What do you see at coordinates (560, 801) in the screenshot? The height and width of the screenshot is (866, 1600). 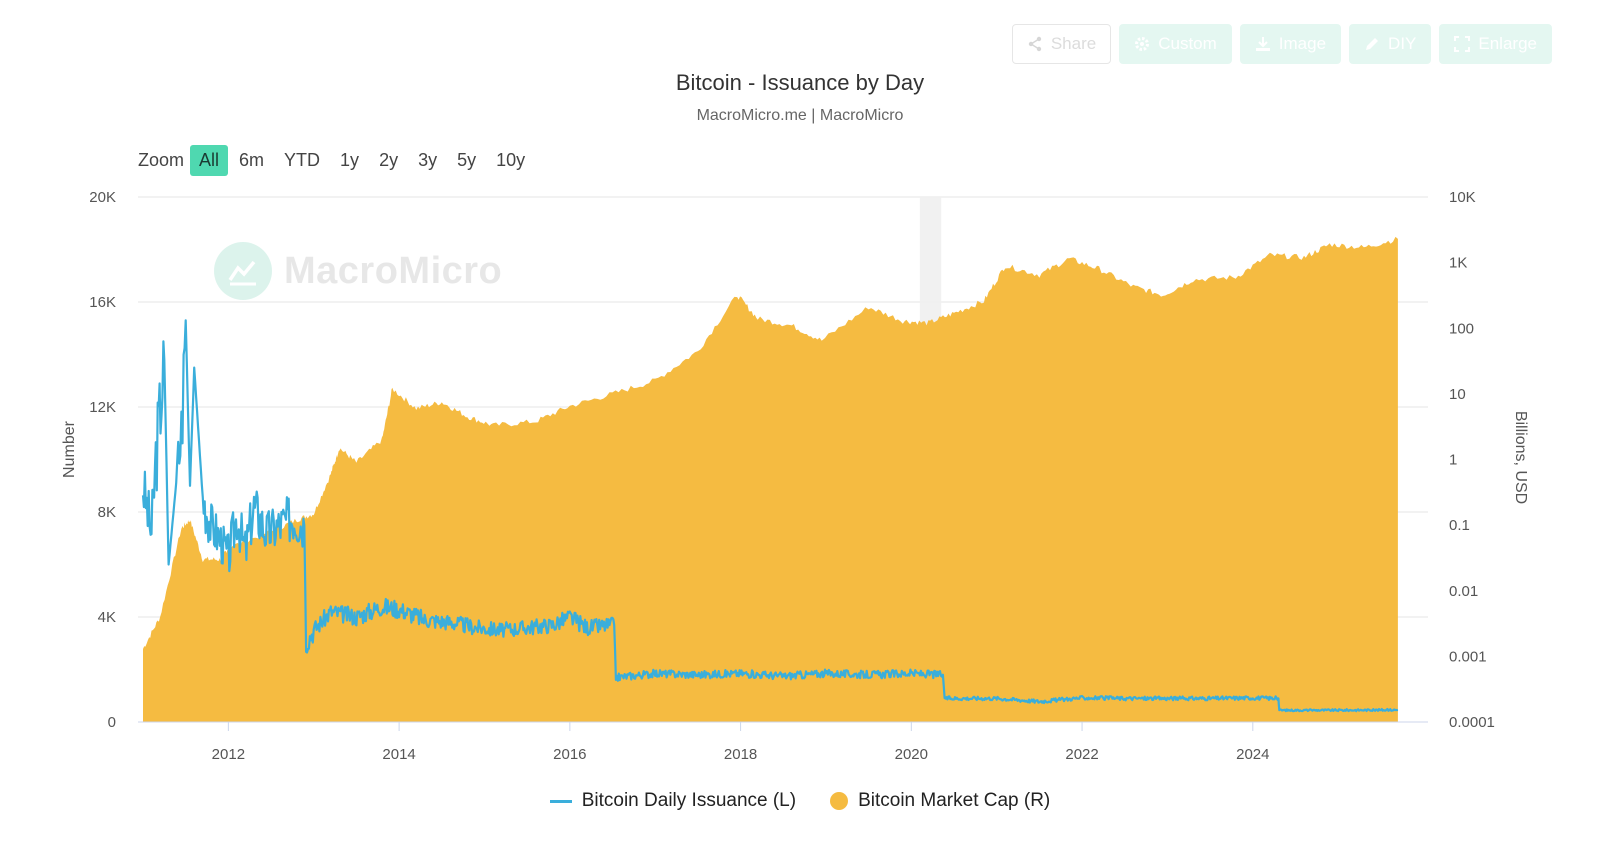 I see `legend-issuance-line-icon` at bounding box center [560, 801].